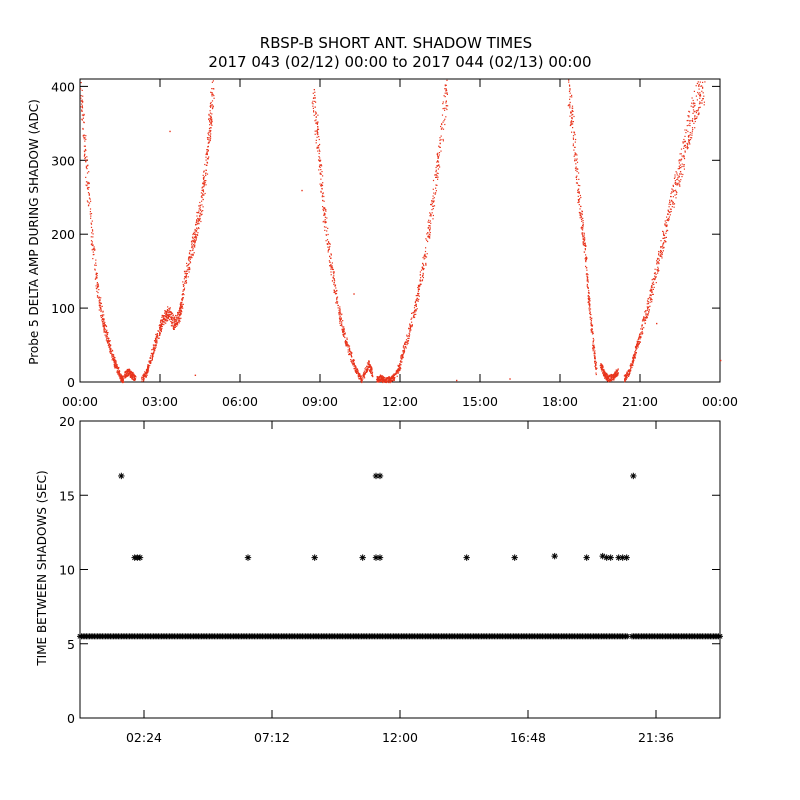  Describe the element at coordinates (272, 737) in the screenshot. I see `time-between-x-tick-label: 07:12` at that location.